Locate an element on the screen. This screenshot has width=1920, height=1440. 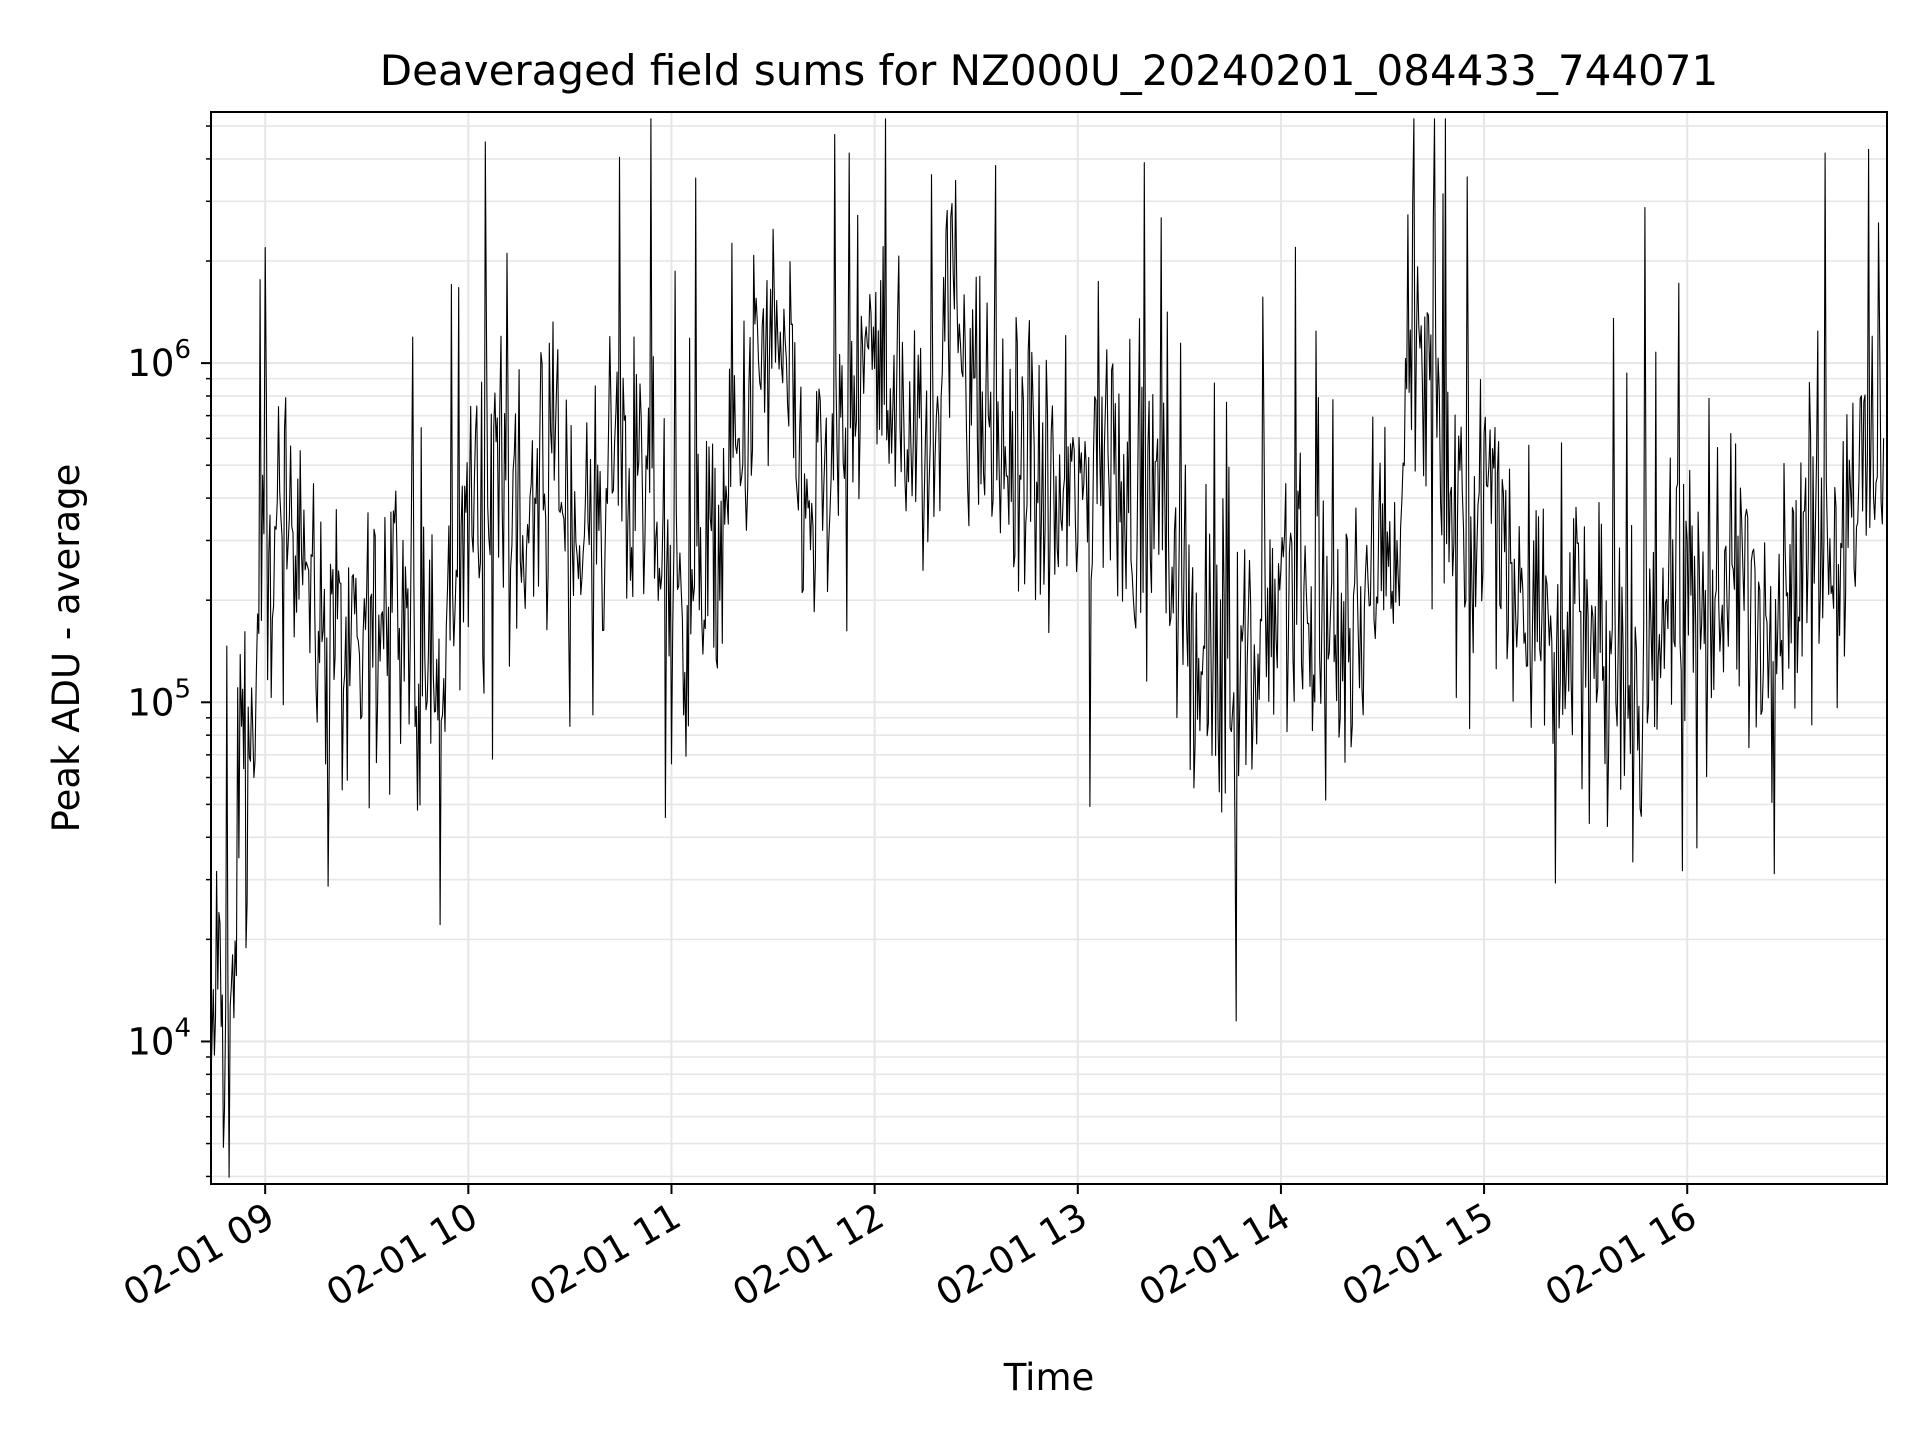
y-tick-label: 10⁵ is located at coordinates (159, 699).